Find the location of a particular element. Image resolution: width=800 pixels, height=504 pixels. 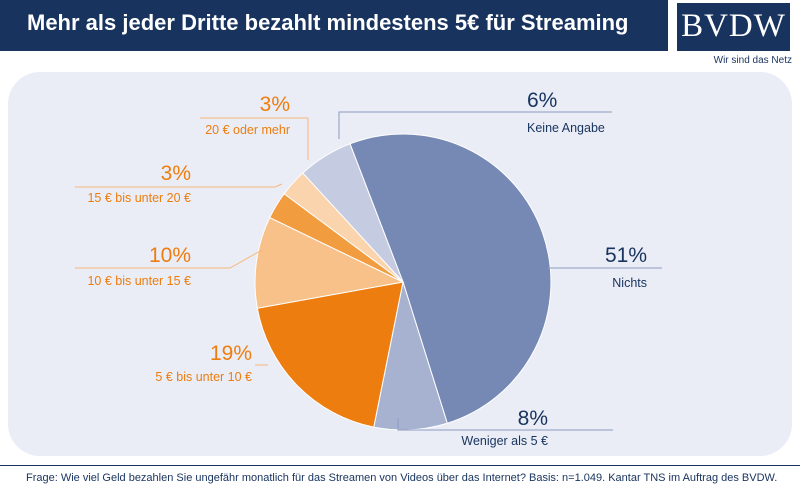

leader-line-weniger-als-5-eur is located at coordinates (505, 424).